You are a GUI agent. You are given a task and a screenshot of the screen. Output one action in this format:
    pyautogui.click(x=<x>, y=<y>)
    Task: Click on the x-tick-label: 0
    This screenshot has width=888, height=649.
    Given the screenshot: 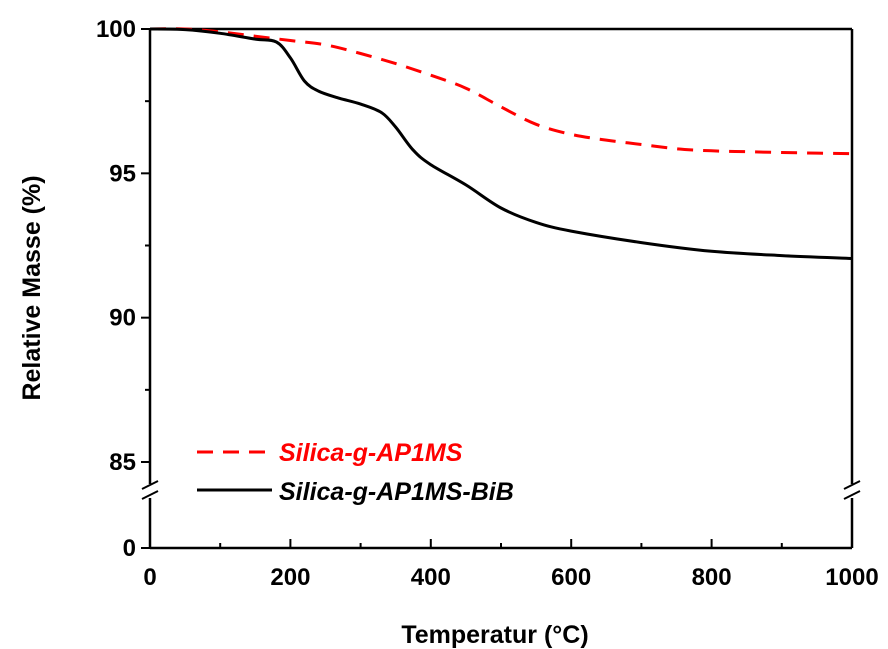 What is the action you would take?
    pyautogui.click(x=149, y=577)
    